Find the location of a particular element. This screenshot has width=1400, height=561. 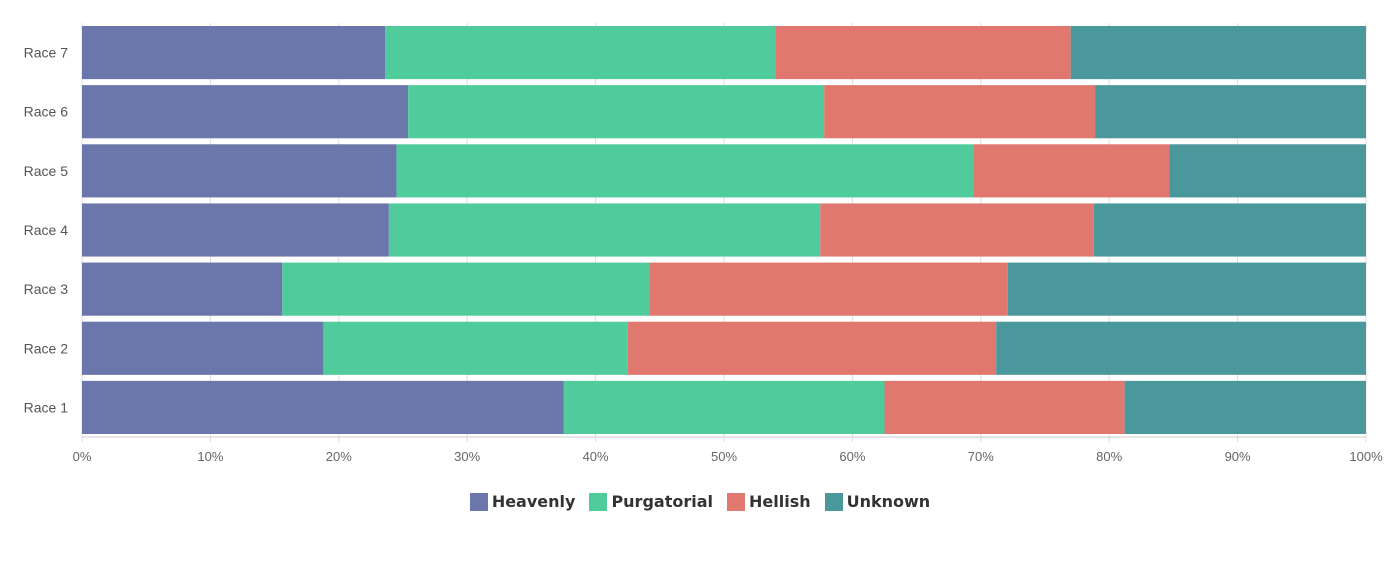

x-tick-label: 30% is located at coordinates (467, 456).